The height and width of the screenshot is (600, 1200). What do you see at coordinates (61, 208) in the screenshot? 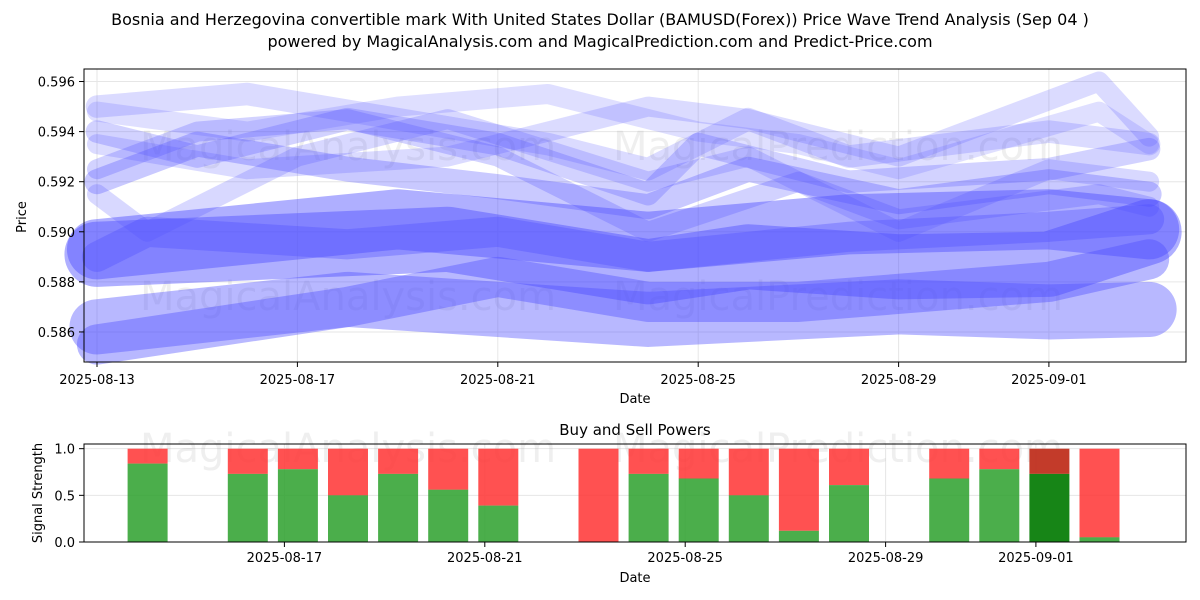
I see `price-y-ticks: 0.586 0.588 0.590 0.592 0.594 0.596` at bounding box center [61, 208].